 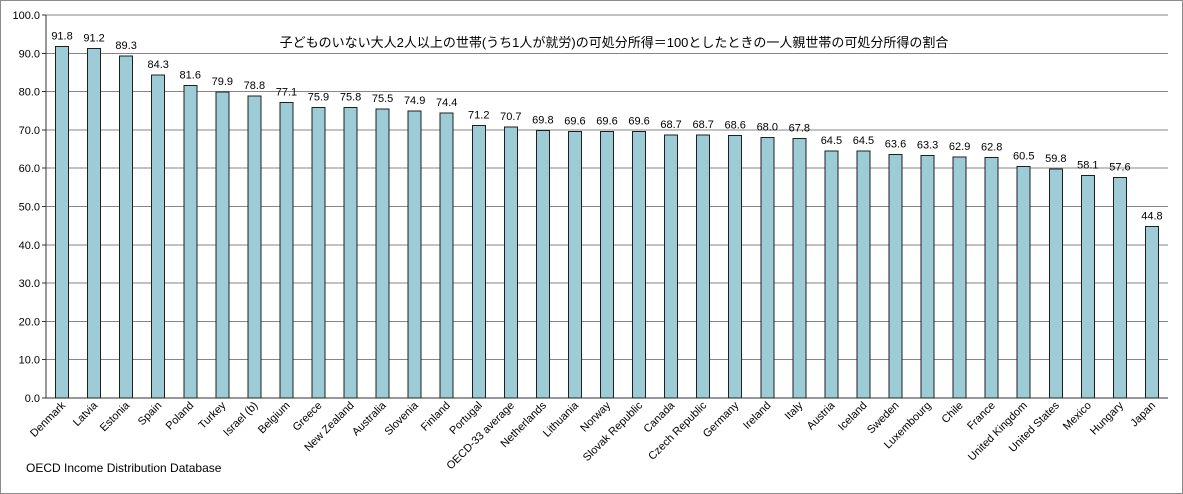 I want to click on category-label-1: Latvia, so click(x=86, y=414).